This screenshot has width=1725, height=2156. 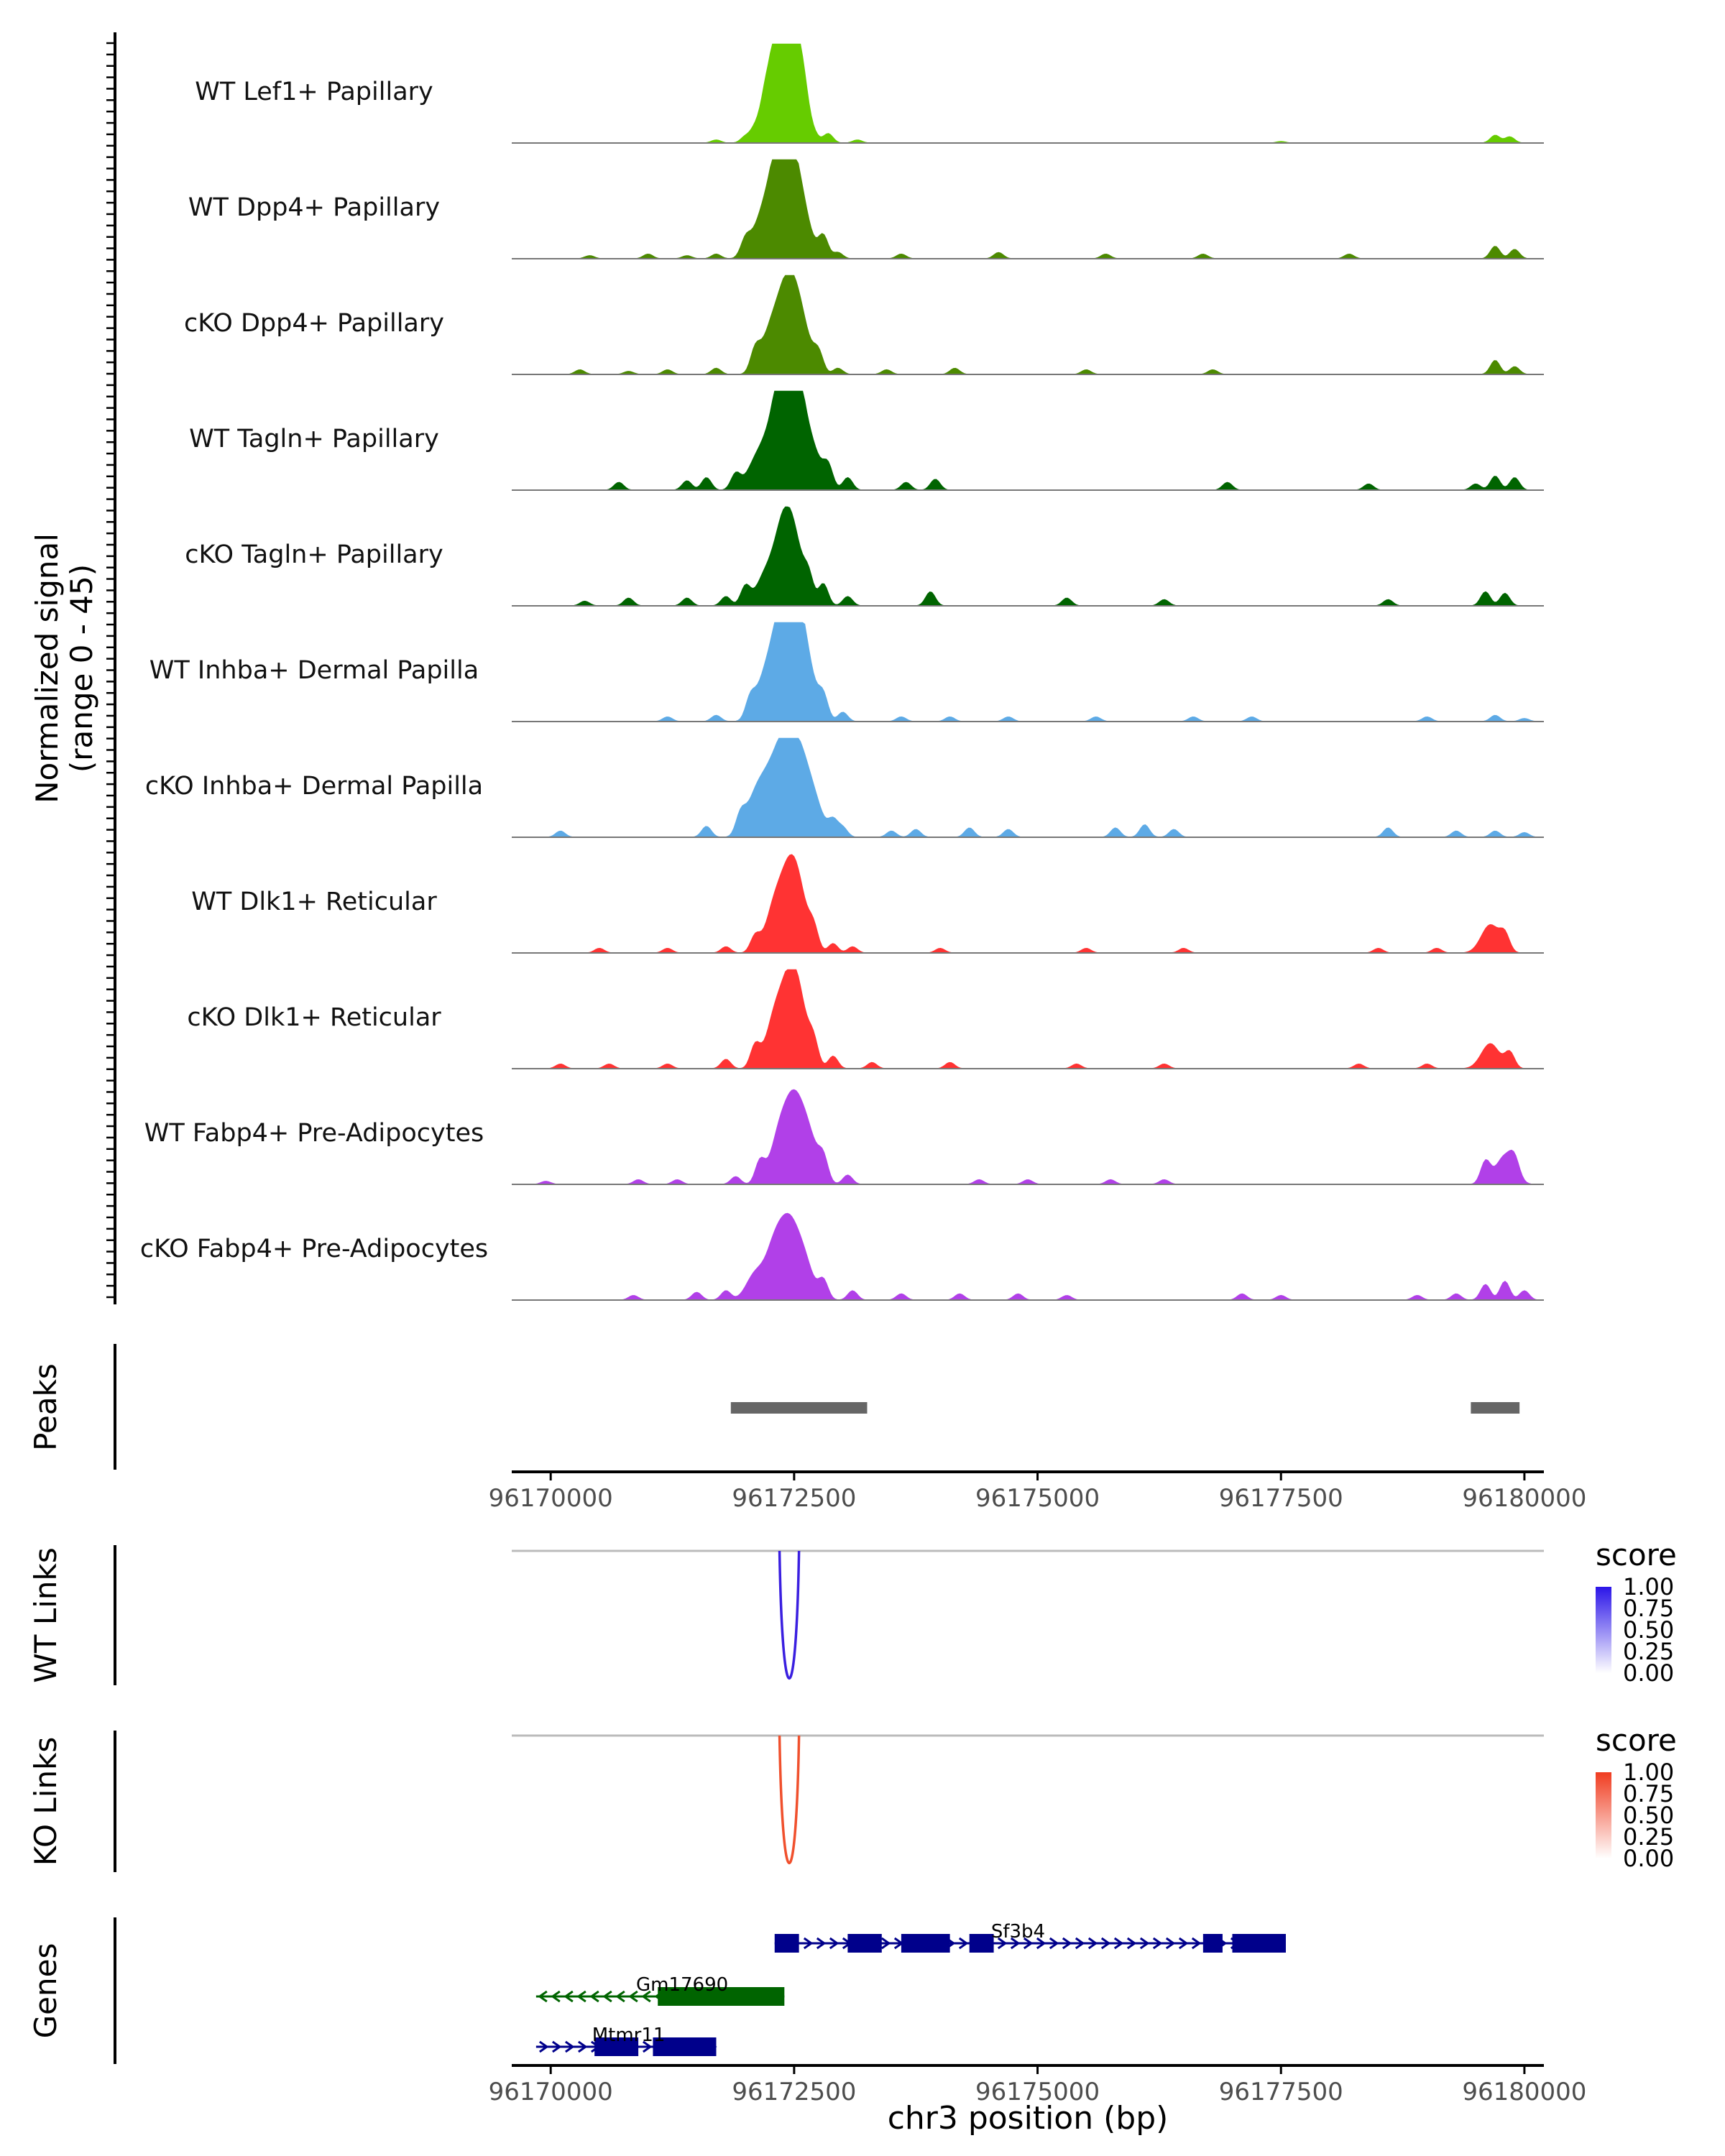 I want to click on coverage-track-label: WT Inhba+ Dermal Papilla, so click(x=314, y=670).